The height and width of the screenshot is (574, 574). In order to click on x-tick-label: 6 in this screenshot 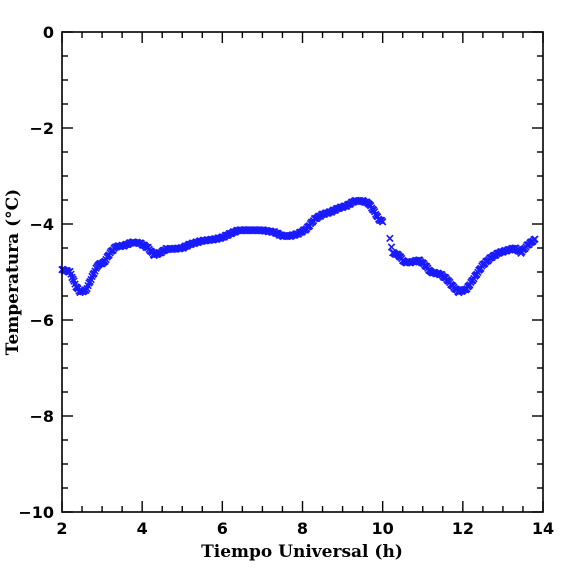, I will do `click(222, 528)`.